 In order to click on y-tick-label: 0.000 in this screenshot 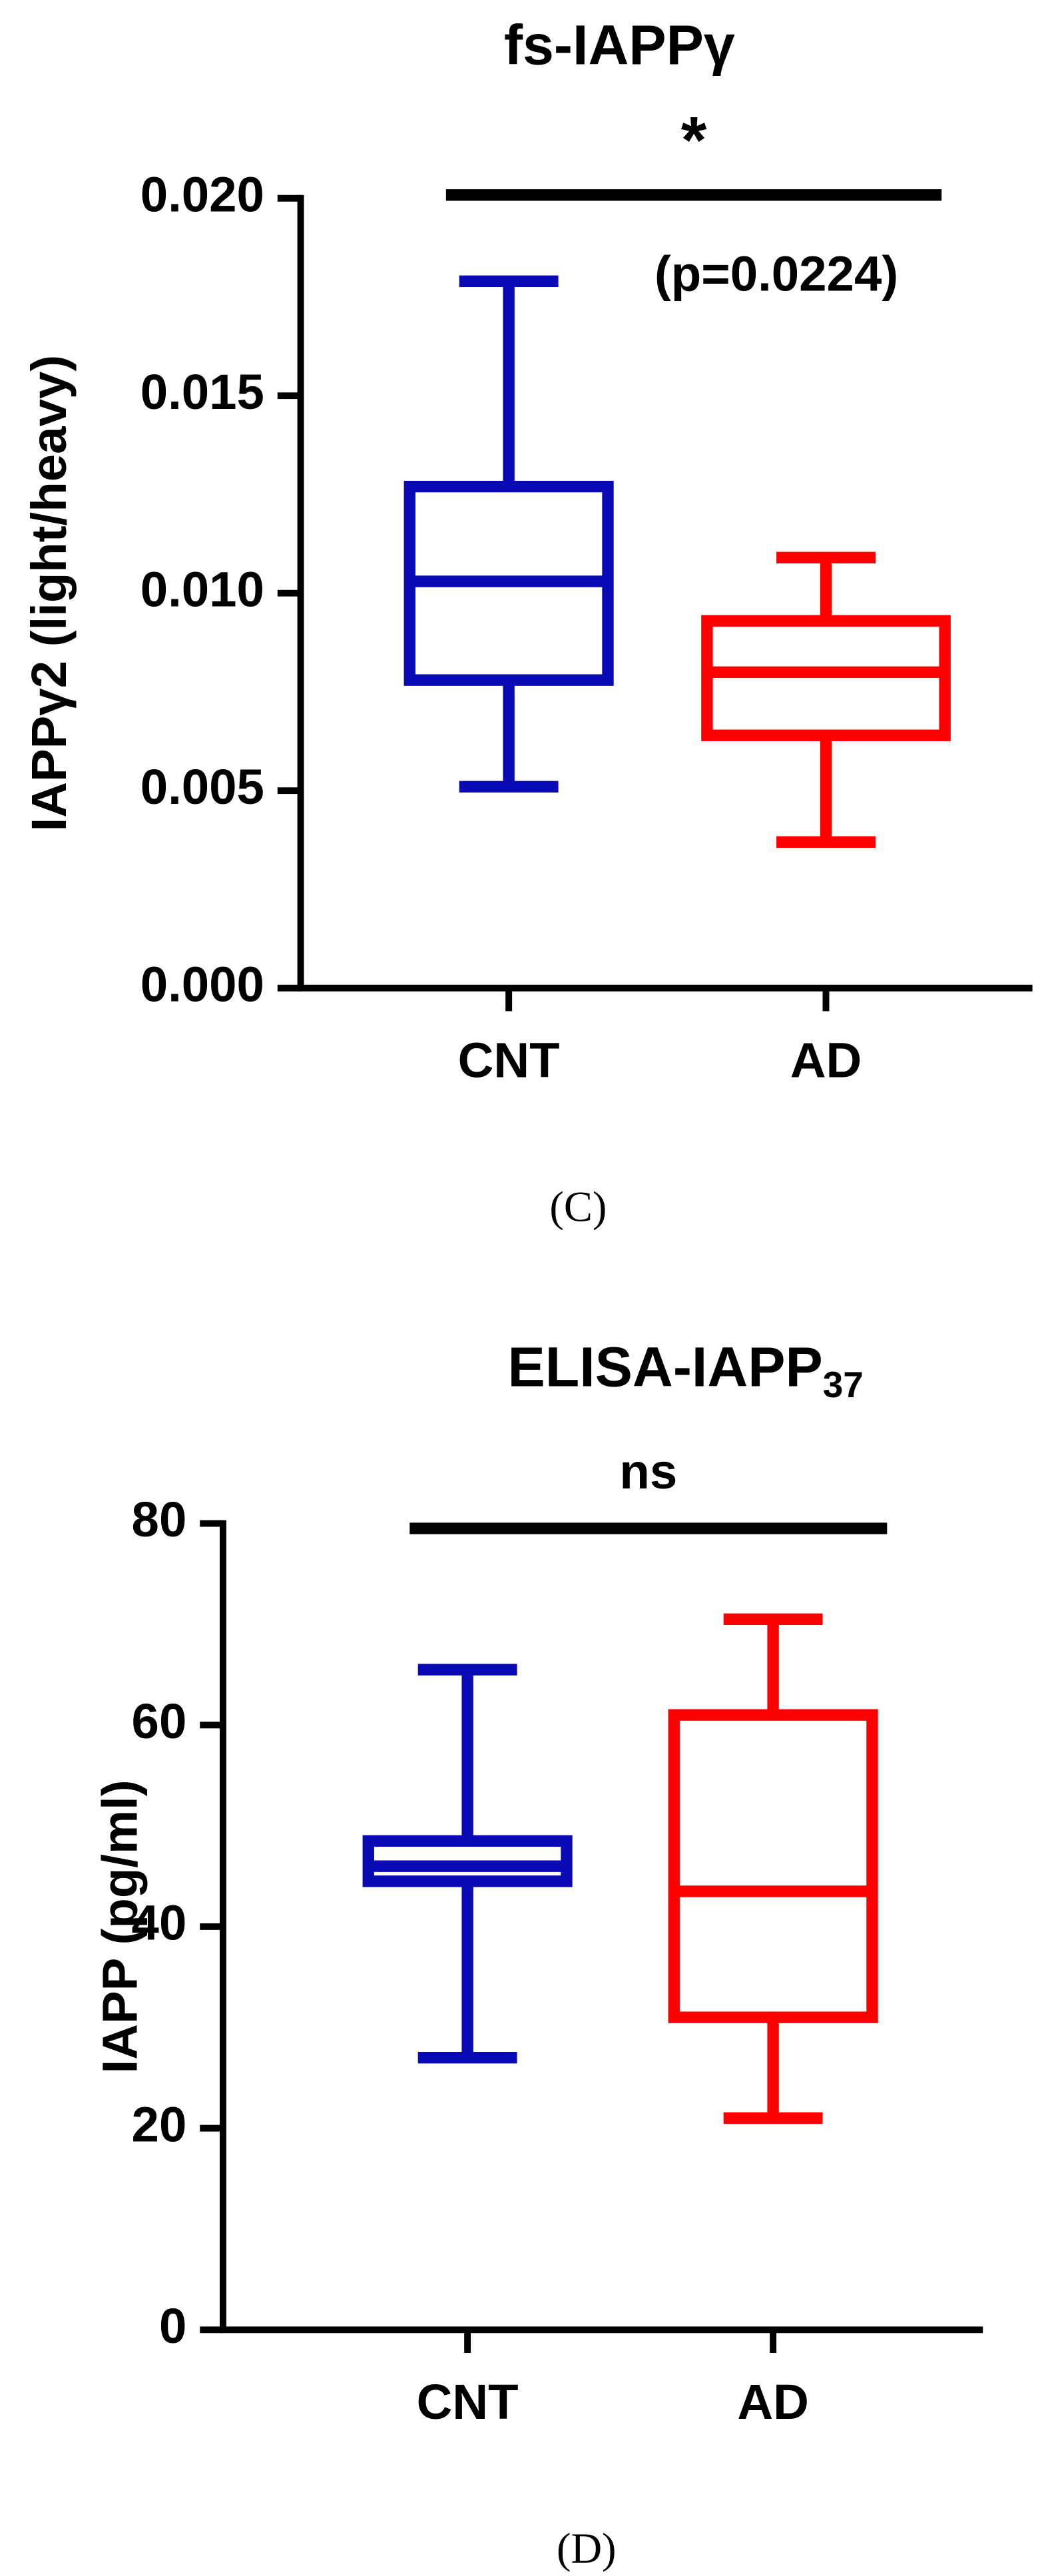, I will do `click(202, 984)`.